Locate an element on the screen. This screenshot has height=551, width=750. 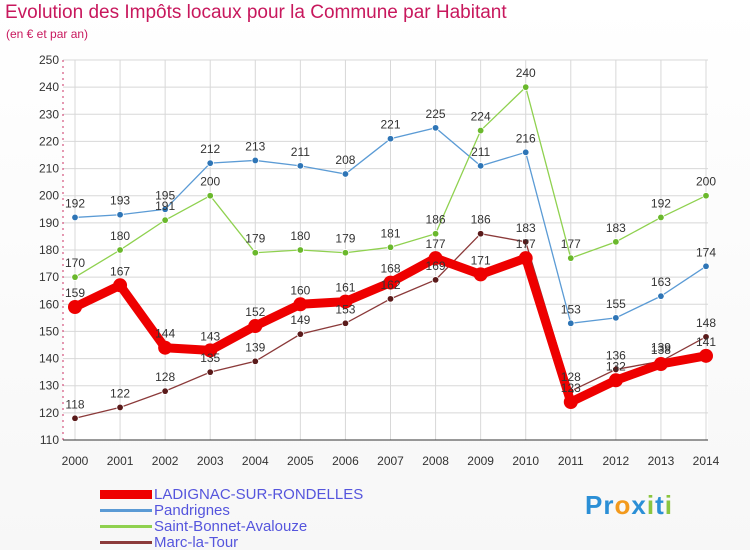
data-label-0: 171 is located at coordinates (481, 260).